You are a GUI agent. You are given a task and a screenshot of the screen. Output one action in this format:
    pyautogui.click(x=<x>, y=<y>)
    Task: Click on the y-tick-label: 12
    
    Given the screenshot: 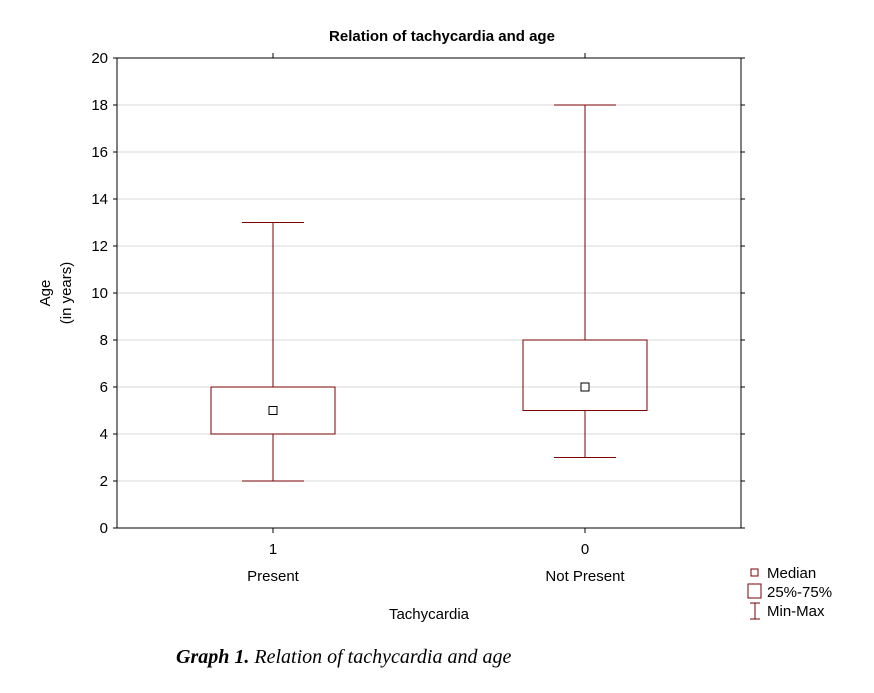 What is the action you would take?
    pyautogui.click(x=99, y=246)
    